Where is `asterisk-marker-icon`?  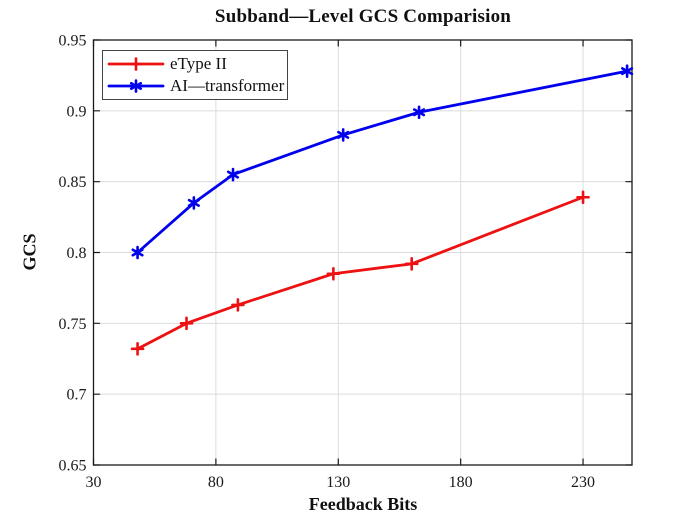 asterisk-marker-icon is located at coordinates (136, 86).